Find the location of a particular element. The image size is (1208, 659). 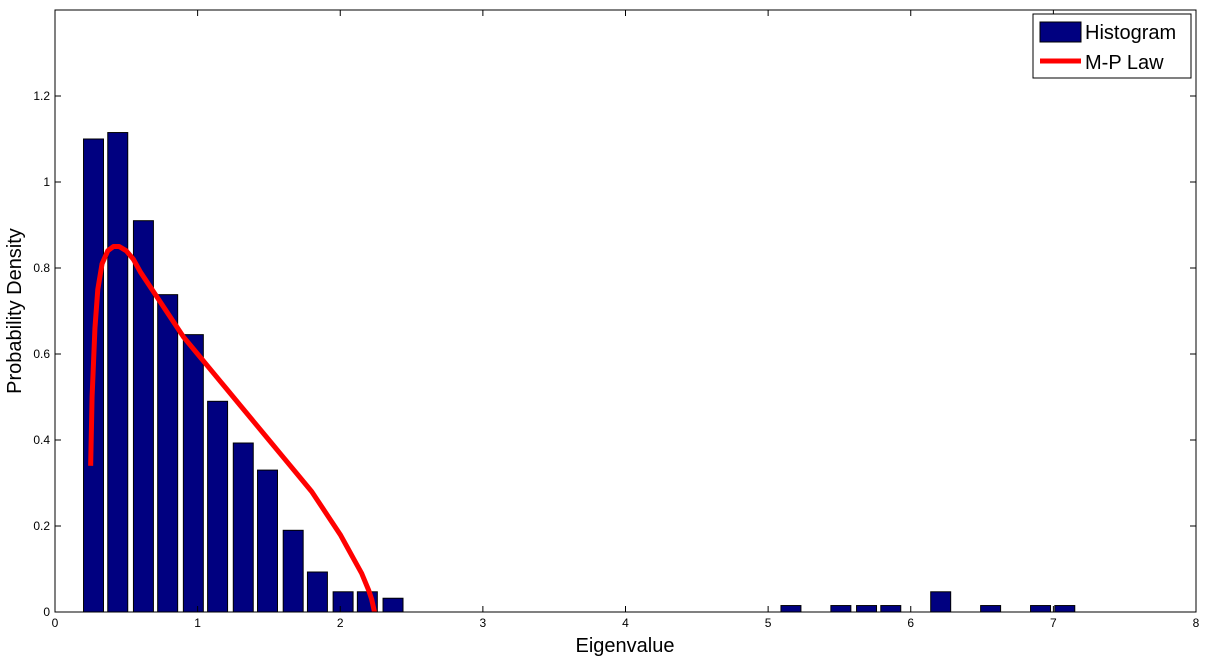

legend-histogram-label: Histogram is located at coordinates (1130, 33).